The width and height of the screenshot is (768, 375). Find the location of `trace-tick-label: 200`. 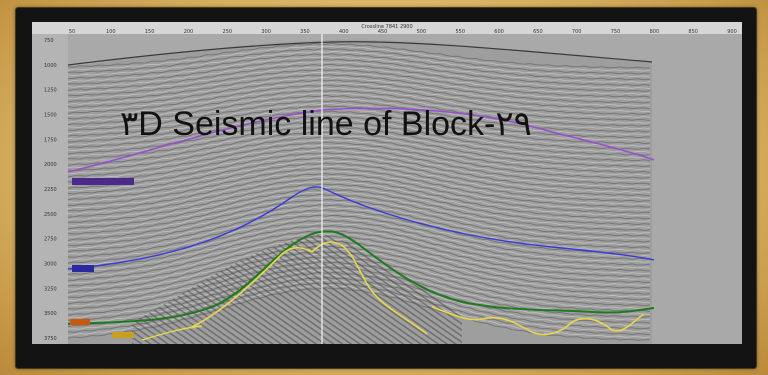

trace-tick-label: 200 is located at coordinates (189, 32).